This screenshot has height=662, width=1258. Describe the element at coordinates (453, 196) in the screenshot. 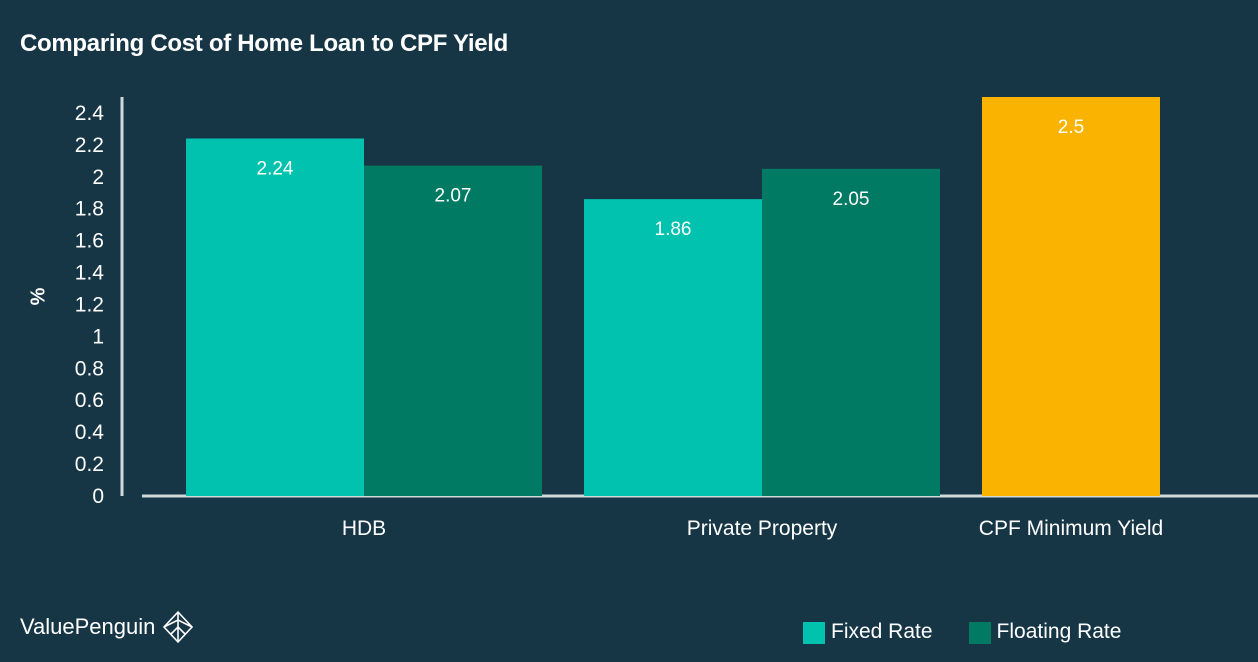

I see `data-label: 2.07` at that location.